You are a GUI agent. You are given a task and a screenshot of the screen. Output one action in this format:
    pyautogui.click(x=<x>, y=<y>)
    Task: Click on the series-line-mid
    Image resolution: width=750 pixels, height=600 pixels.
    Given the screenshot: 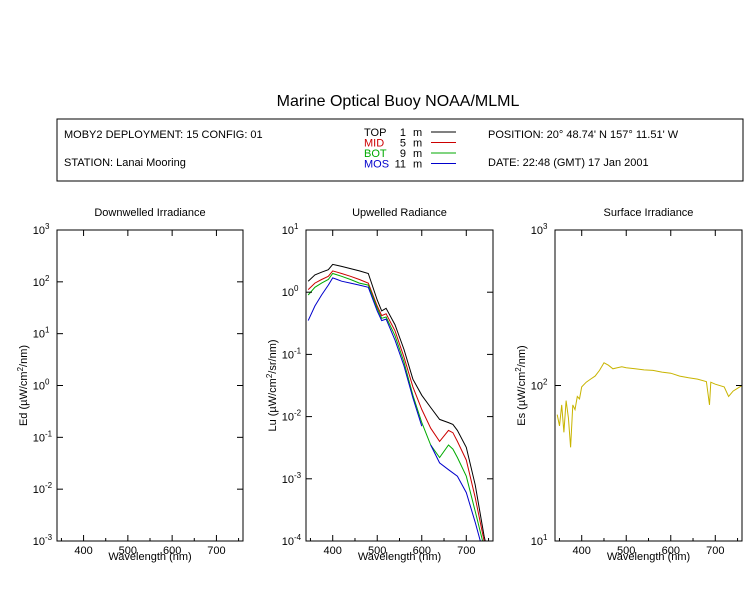 What is the action you would take?
    pyautogui.click(x=396, y=405)
    